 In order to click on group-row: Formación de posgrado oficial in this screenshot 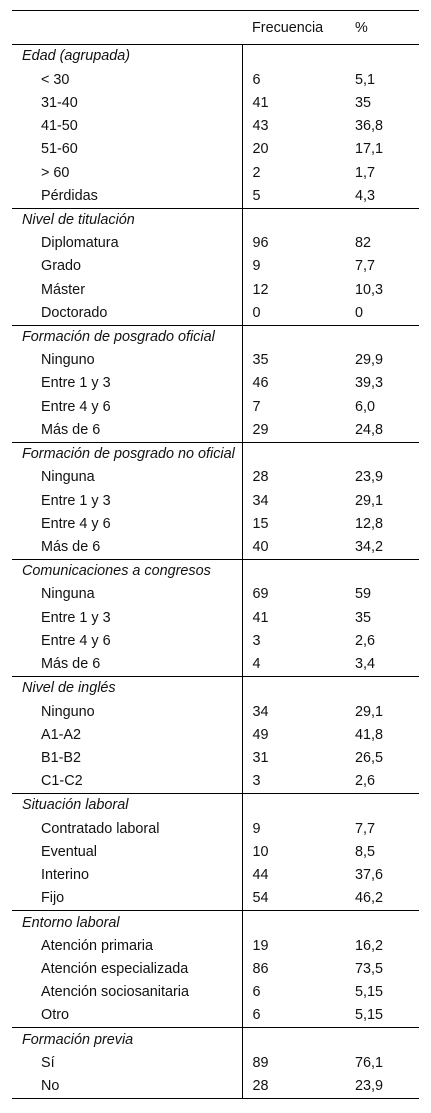, I will do `click(215, 337)`.